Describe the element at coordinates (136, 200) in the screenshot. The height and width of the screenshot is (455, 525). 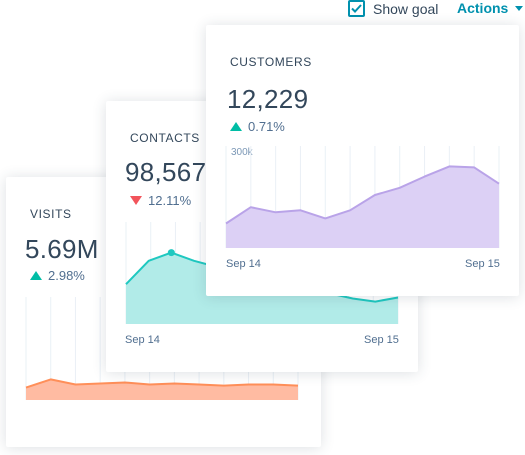
I see `trend-down-icon` at that location.